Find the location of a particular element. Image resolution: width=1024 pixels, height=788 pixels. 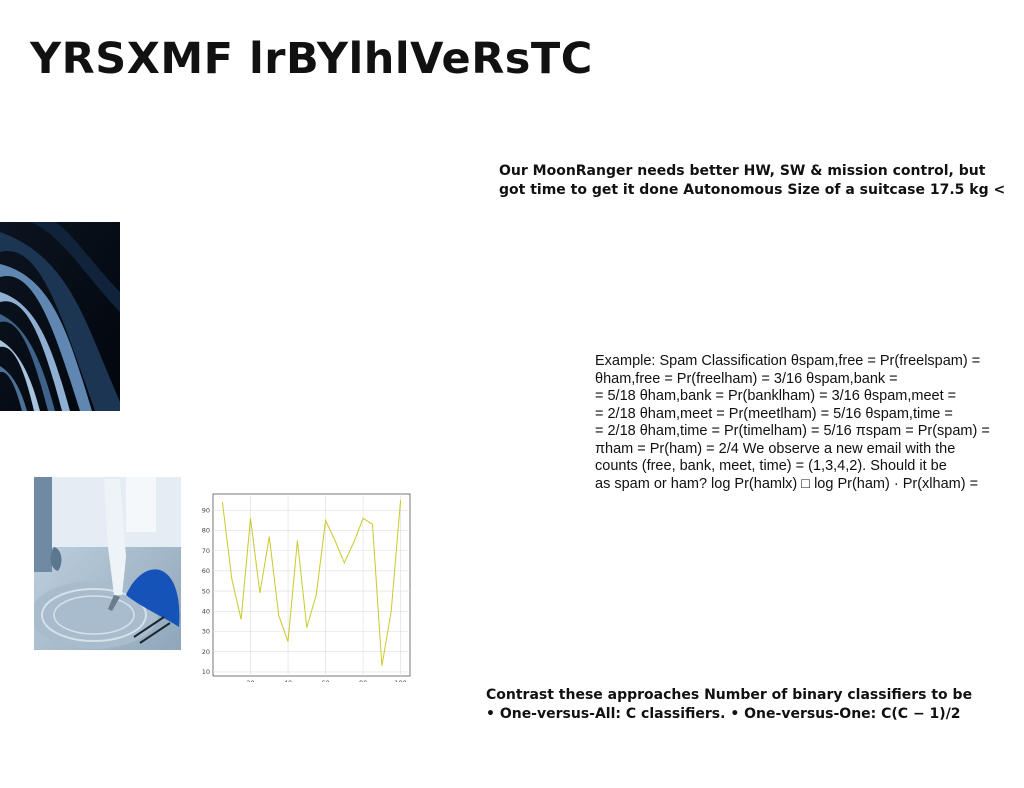

y-tick-label: 10 is located at coordinates (206, 672).